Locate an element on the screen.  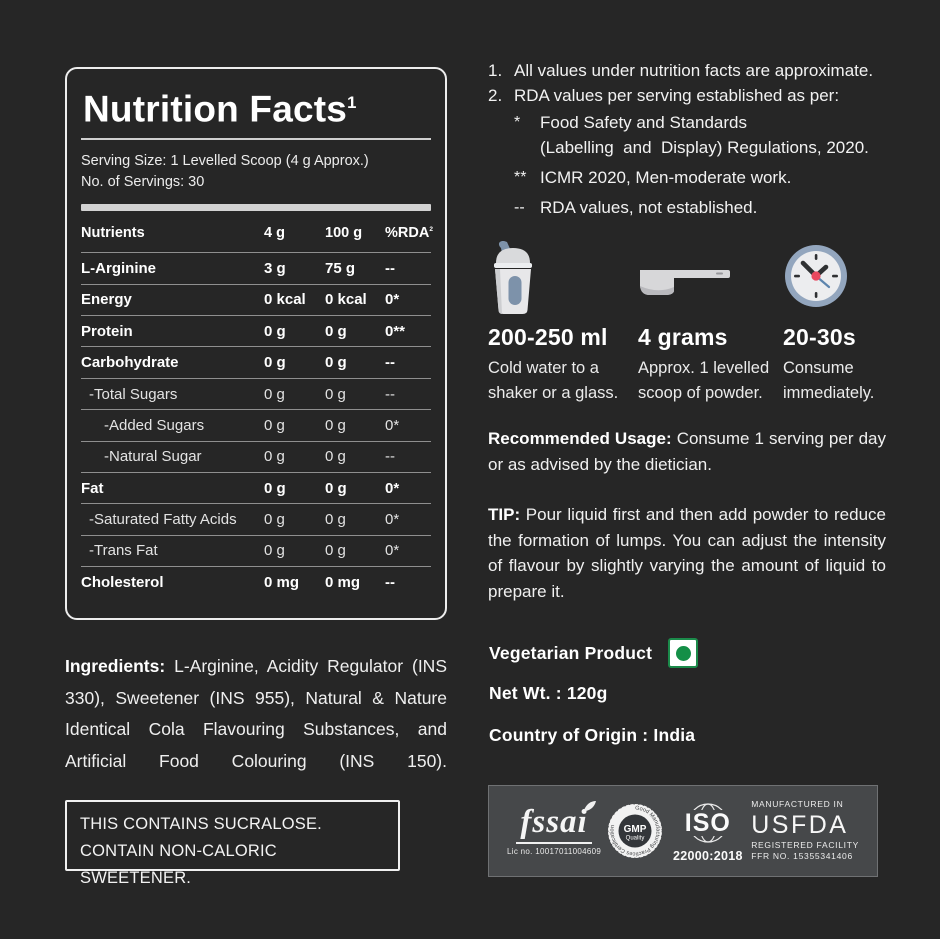
vegetarian-mark-icon is located at coordinates (683, 653).